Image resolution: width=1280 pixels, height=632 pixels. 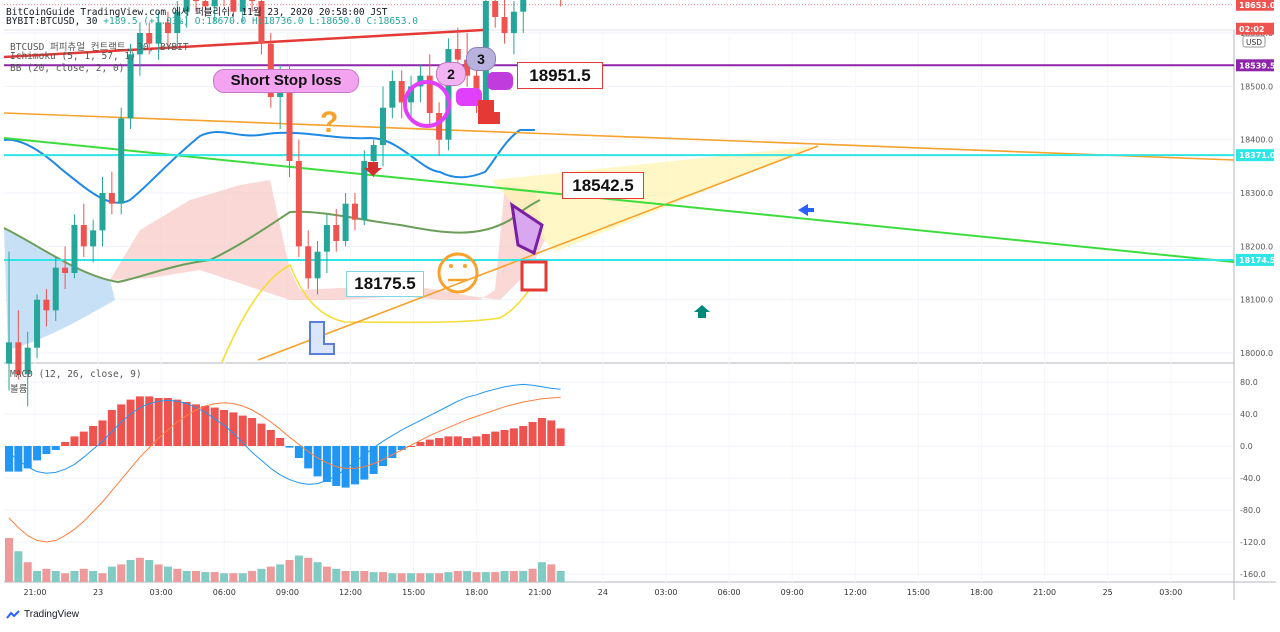 I want to click on symbol-text: BYBIT:BTCUSD, 30, so click(x=52, y=21).